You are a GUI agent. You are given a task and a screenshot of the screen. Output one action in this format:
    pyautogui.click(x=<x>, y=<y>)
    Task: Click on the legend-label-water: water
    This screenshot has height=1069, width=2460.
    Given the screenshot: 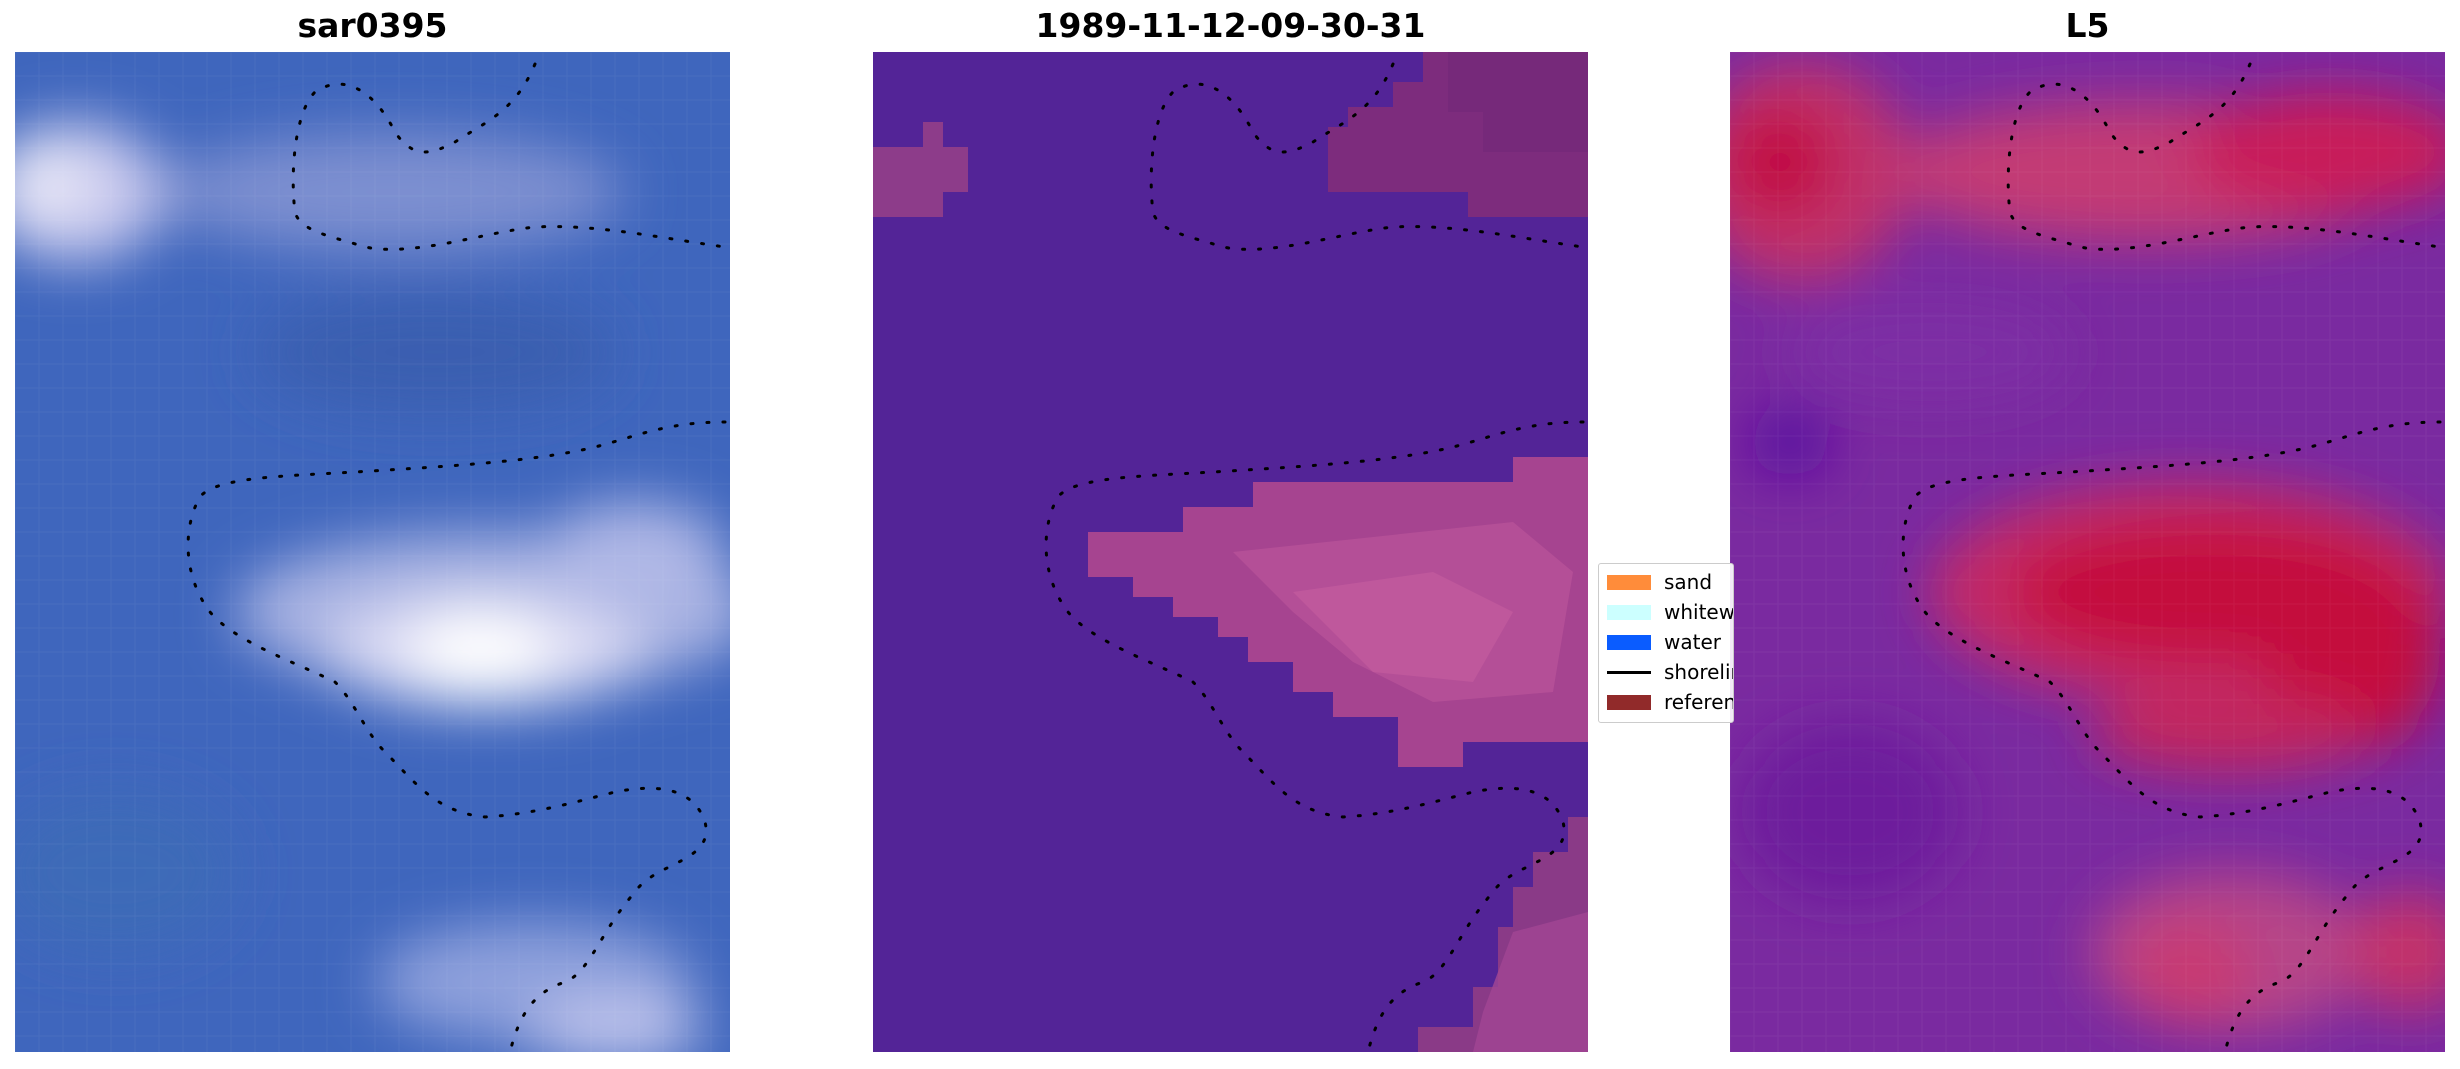 What is the action you would take?
    pyautogui.click(x=1692, y=642)
    